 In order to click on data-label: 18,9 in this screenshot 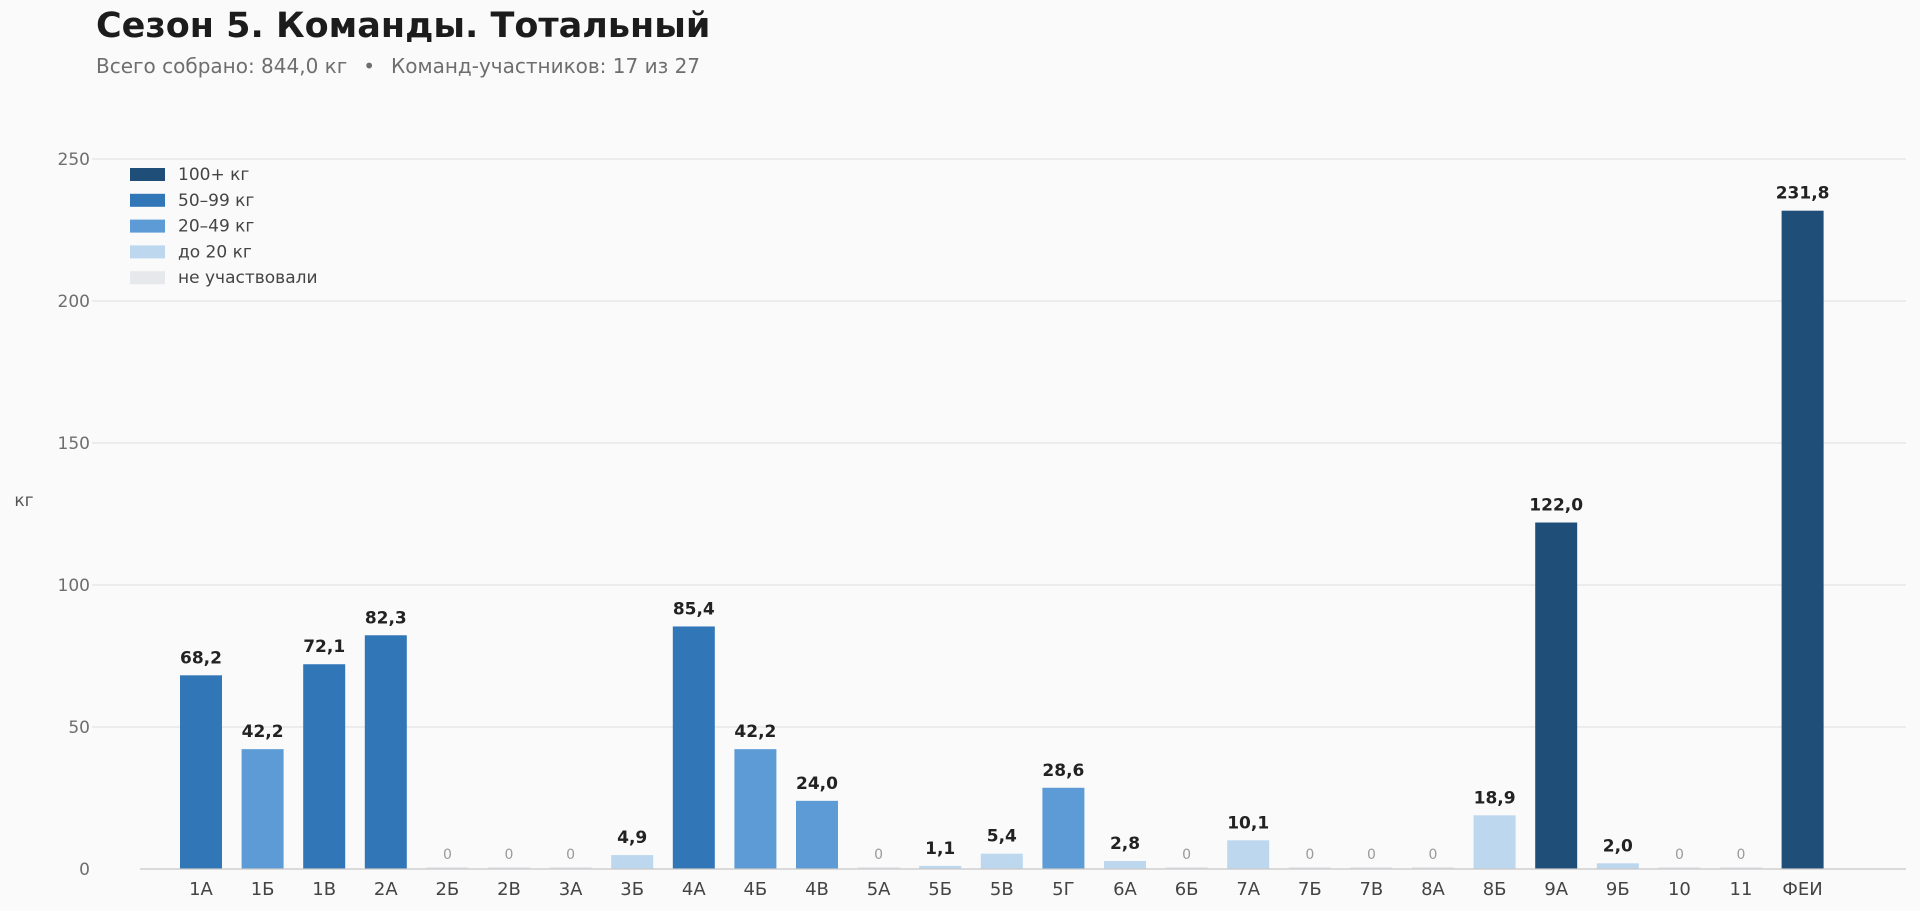, I will do `click(1495, 798)`.